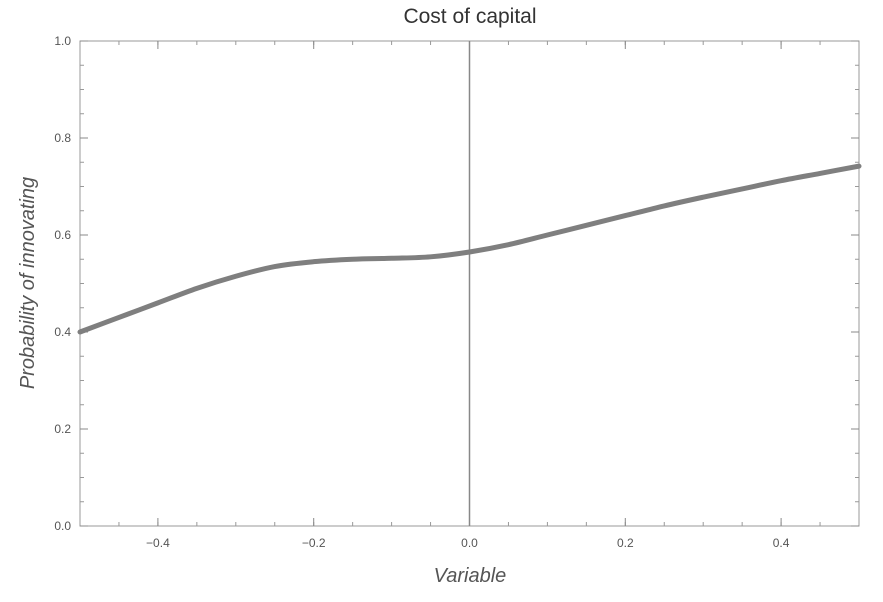  What do you see at coordinates (62, 235) in the screenshot?
I see `y-tick-label: 0.6` at bounding box center [62, 235].